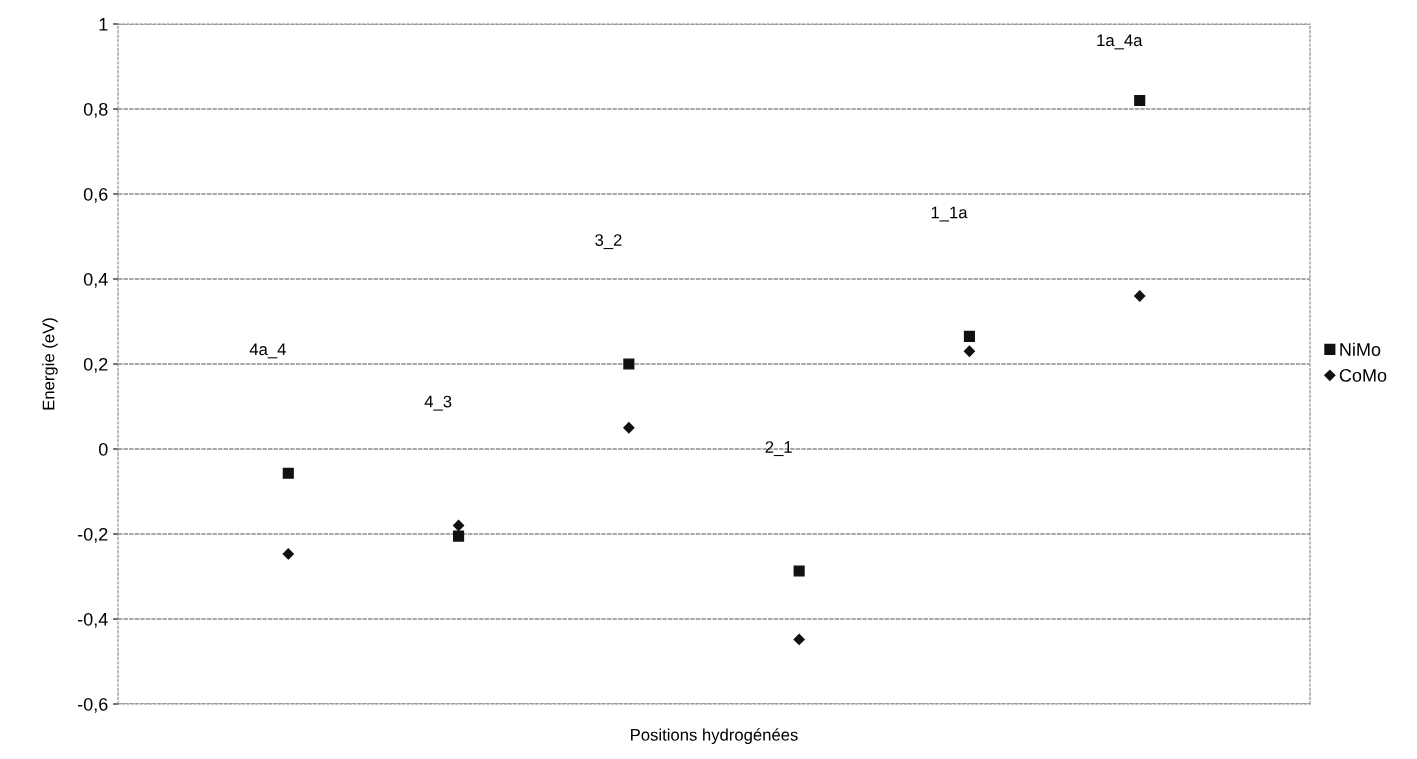 The height and width of the screenshot is (759, 1417). What do you see at coordinates (1363, 375) in the screenshot?
I see `legend-label: CoMo` at bounding box center [1363, 375].